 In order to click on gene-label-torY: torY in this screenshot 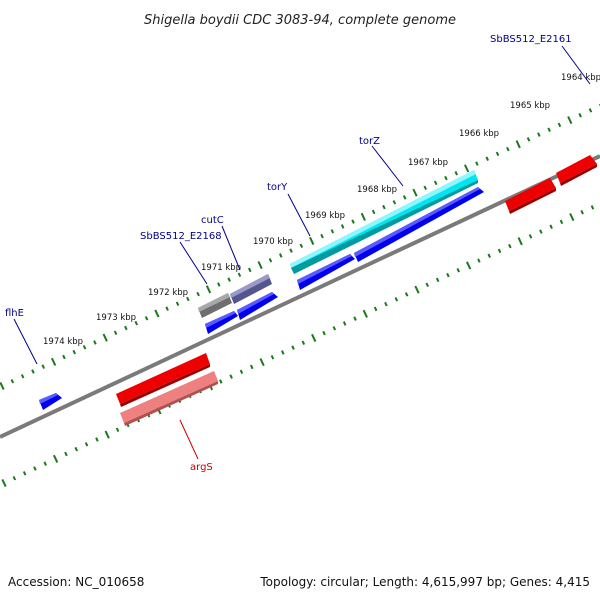, I will do `click(277, 187)`.